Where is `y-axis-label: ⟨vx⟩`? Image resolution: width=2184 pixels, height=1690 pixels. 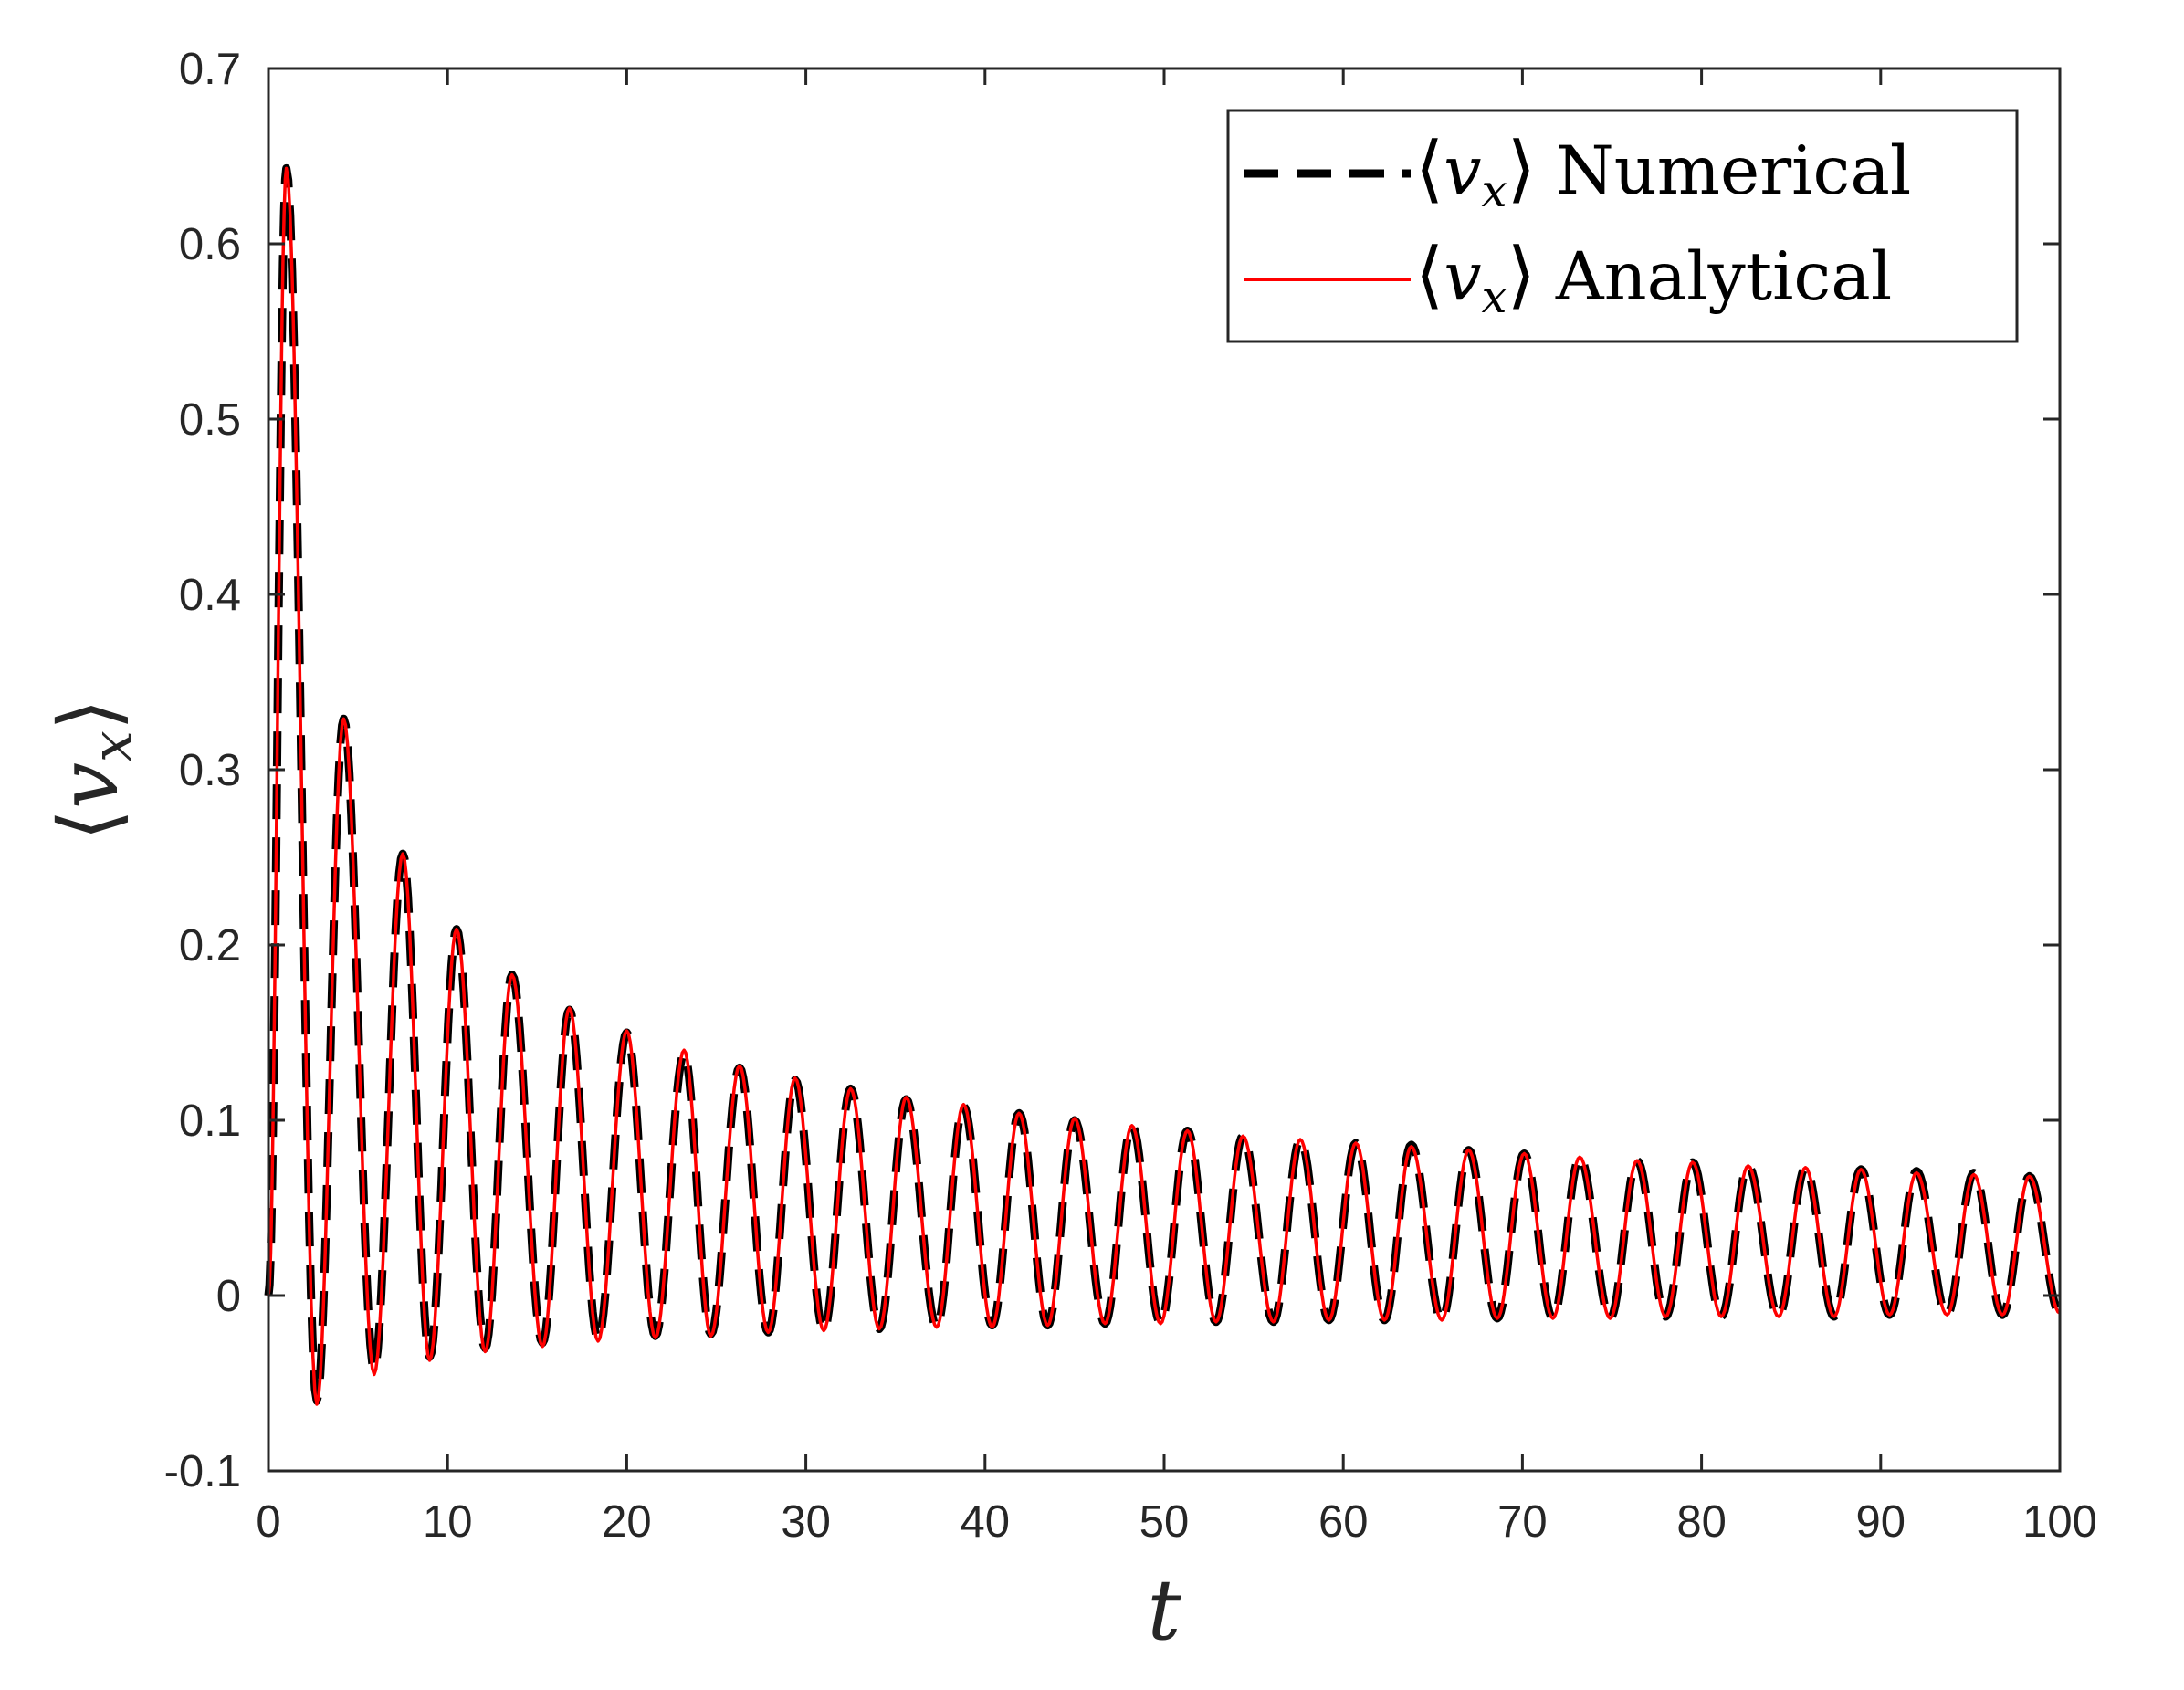
y-axis-label: ⟨vx⟩ is located at coordinates (93, 769).